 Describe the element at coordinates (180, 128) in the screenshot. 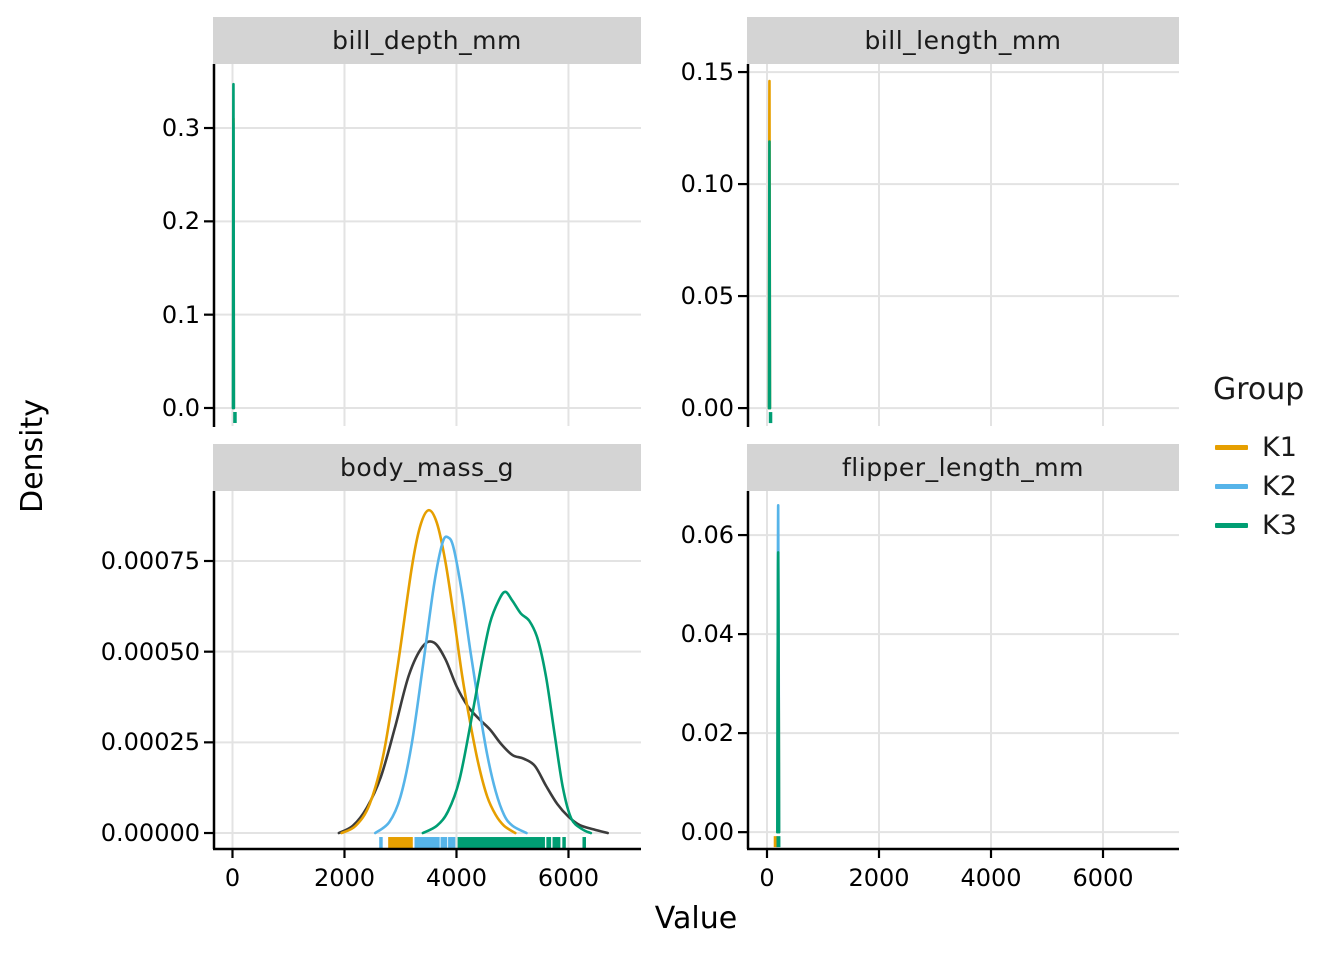

I see `y-tick-label: 0.3` at that location.